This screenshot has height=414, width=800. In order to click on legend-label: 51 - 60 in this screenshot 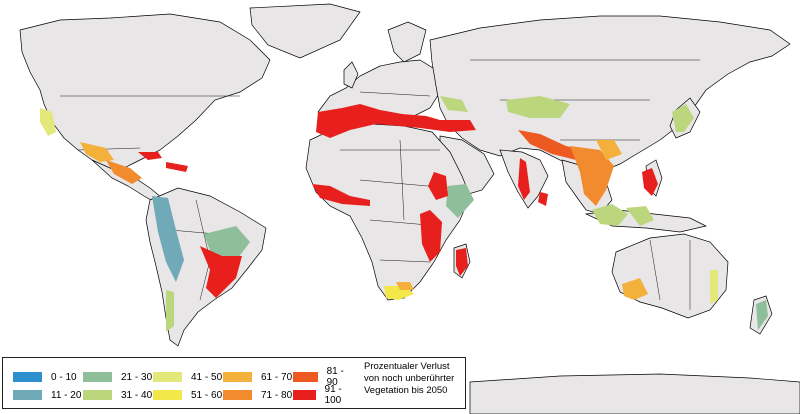, I will do `click(207, 395)`.